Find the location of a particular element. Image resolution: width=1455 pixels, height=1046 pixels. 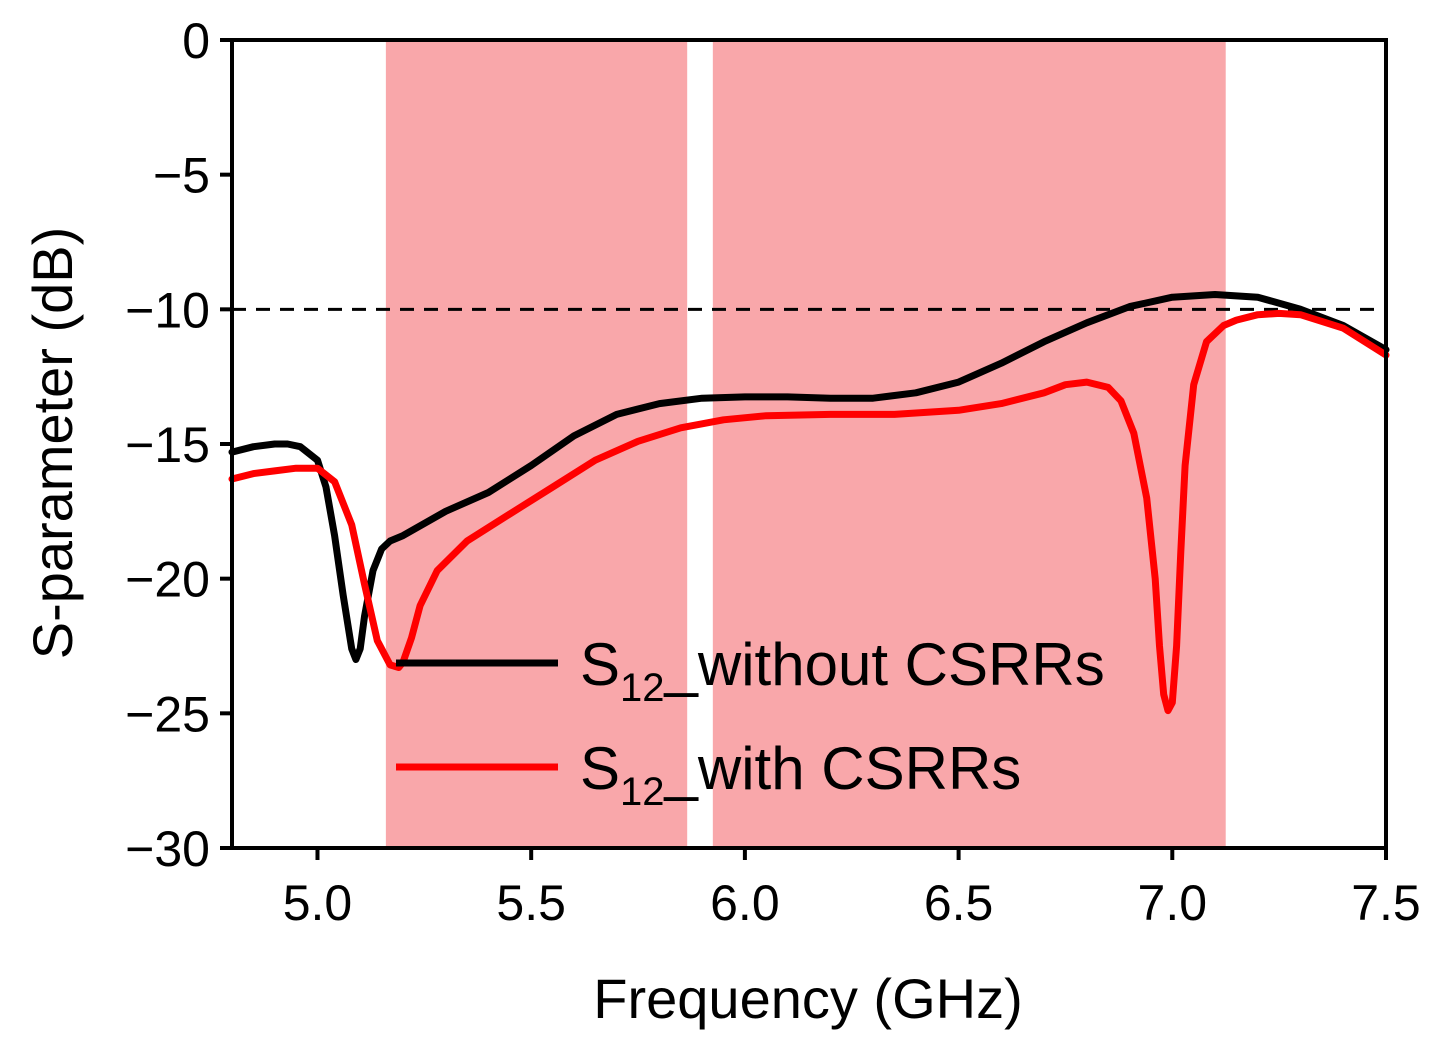

legend-with-csrrs-label: S12_with CSRRs is located at coordinates (800, 774).